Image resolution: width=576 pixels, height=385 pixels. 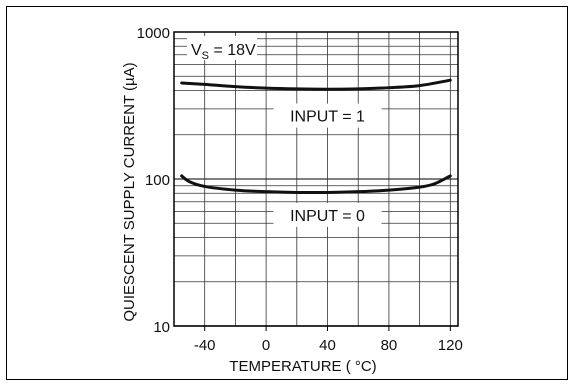 What do you see at coordinates (196, 50) in the screenshot?
I see `condition-main: V` at bounding box center [196, 50].